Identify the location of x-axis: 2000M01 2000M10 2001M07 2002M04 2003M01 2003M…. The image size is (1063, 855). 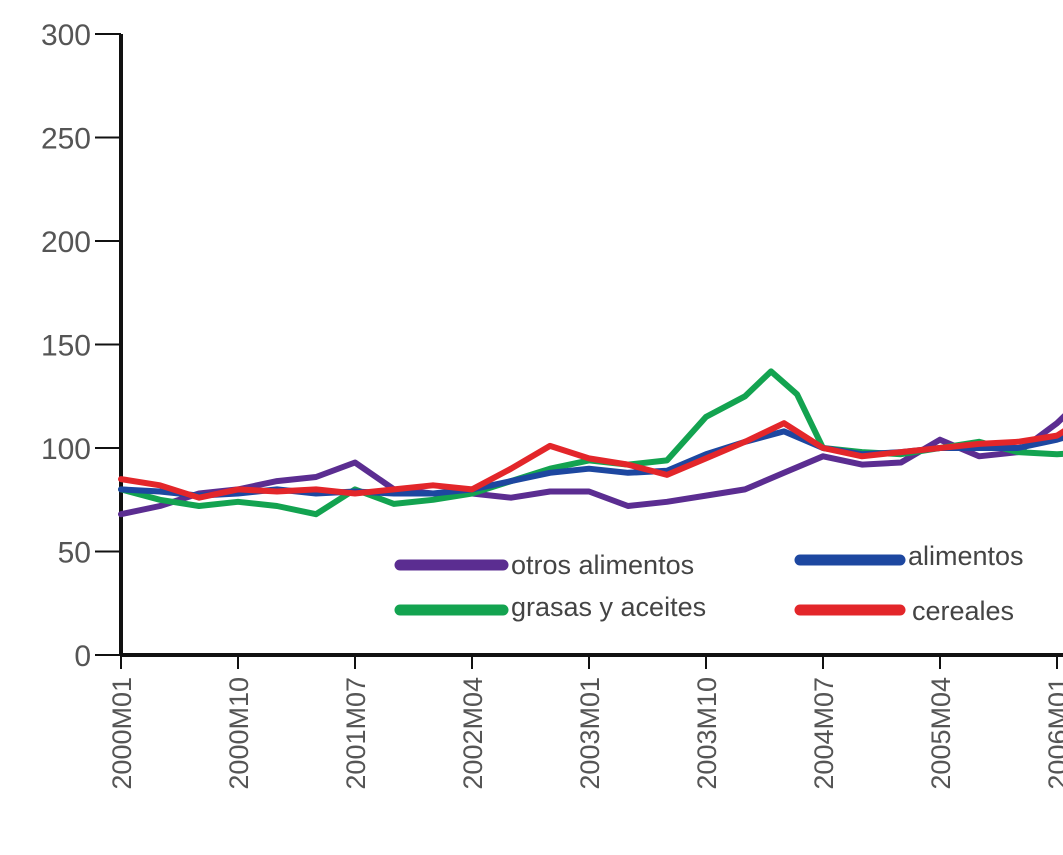
(585, 721).